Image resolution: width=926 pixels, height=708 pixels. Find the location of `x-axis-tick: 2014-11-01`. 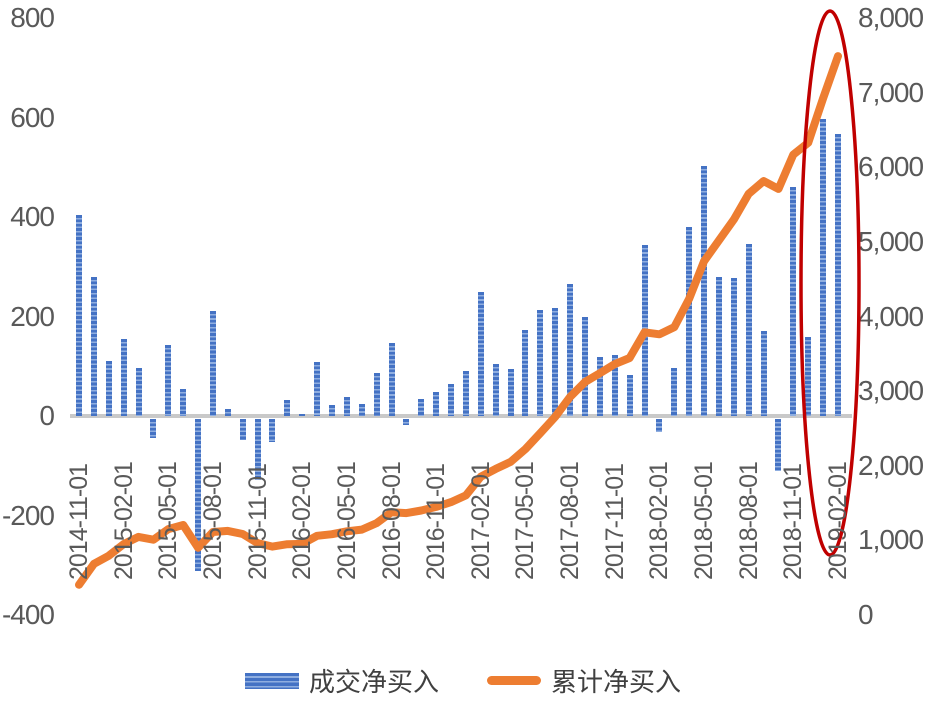

x-axis-tick: 2014-11-01 is located at coordinates (79, 521).